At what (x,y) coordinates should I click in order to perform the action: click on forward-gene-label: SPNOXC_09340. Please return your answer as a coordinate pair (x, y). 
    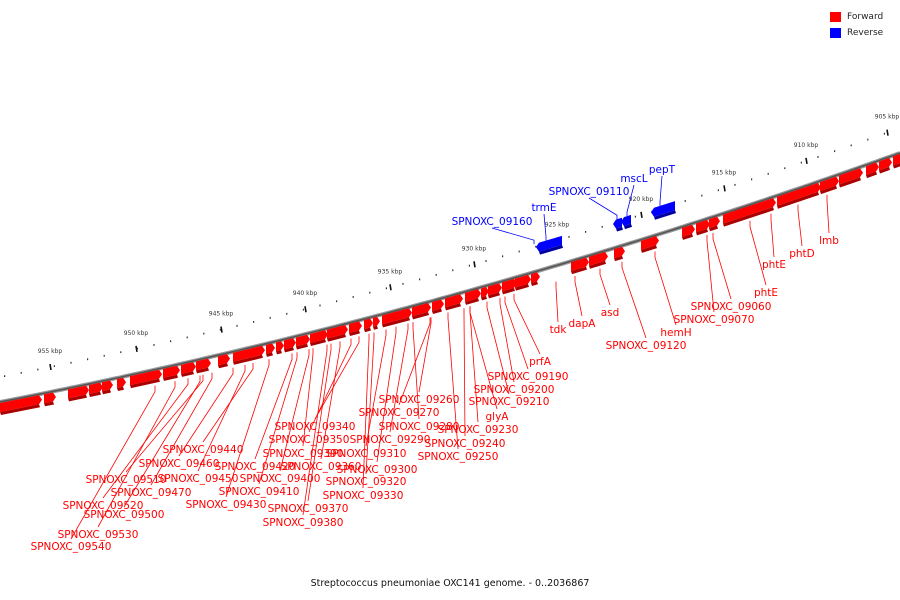
    Looking at the image, I should click on (315, 427).